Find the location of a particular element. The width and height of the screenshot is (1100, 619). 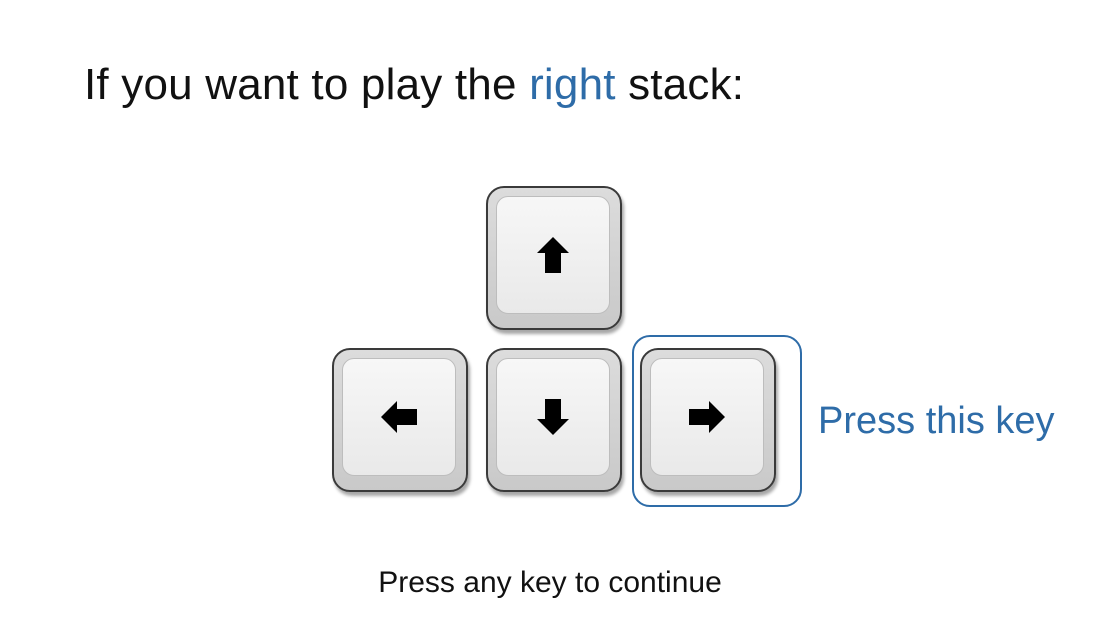

arrow-up-icon is located at coordinates (553, 255).